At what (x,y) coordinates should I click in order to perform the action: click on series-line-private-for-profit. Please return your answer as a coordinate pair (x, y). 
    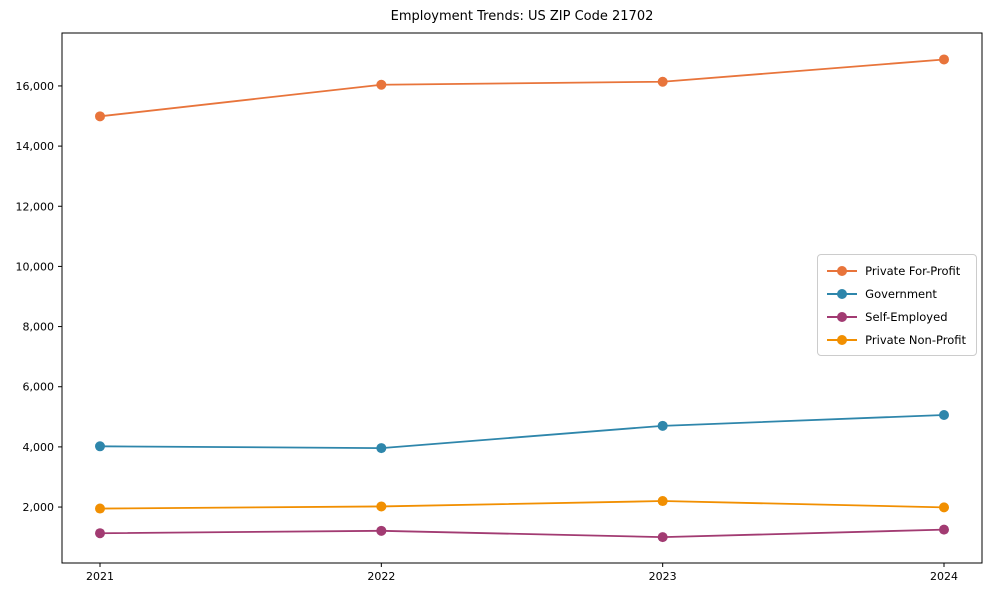
    Looking at the image, I should click on (522, 88).